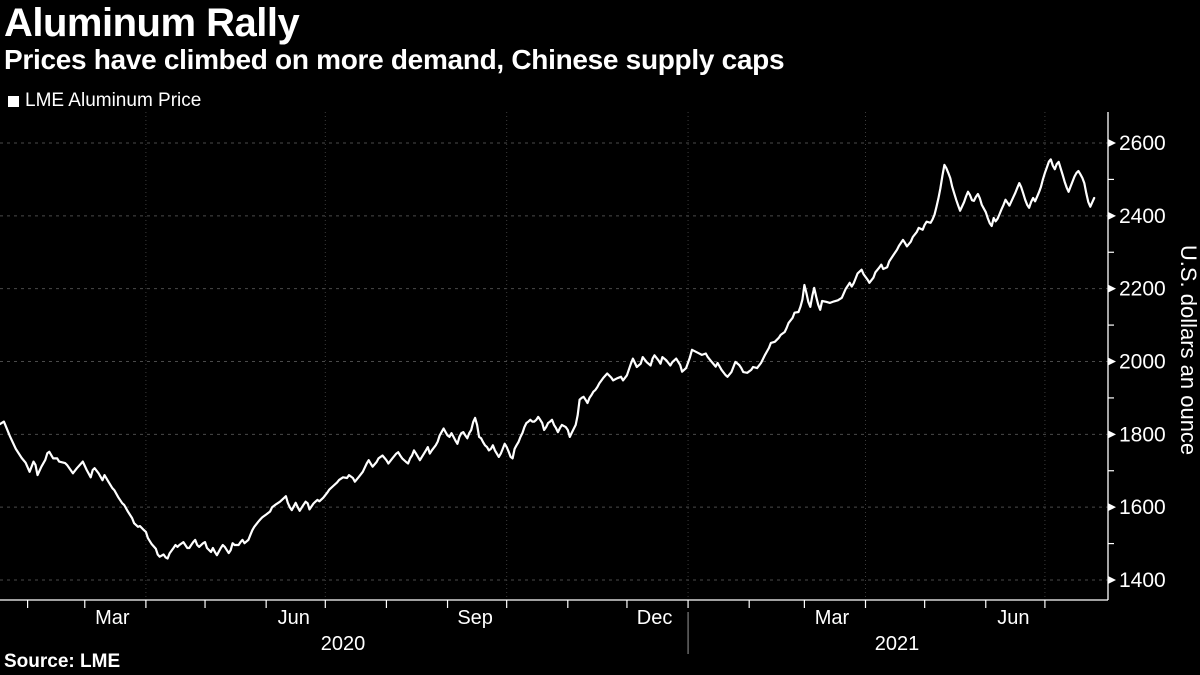  I want to click on y-tick-label: 2600, so click(1142, 143).